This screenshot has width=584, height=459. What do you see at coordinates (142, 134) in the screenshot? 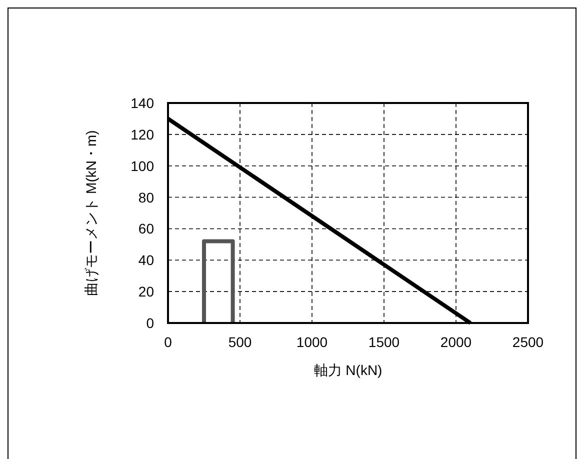
I see `y-tick-label: 120` at bounding box center [142, 134].